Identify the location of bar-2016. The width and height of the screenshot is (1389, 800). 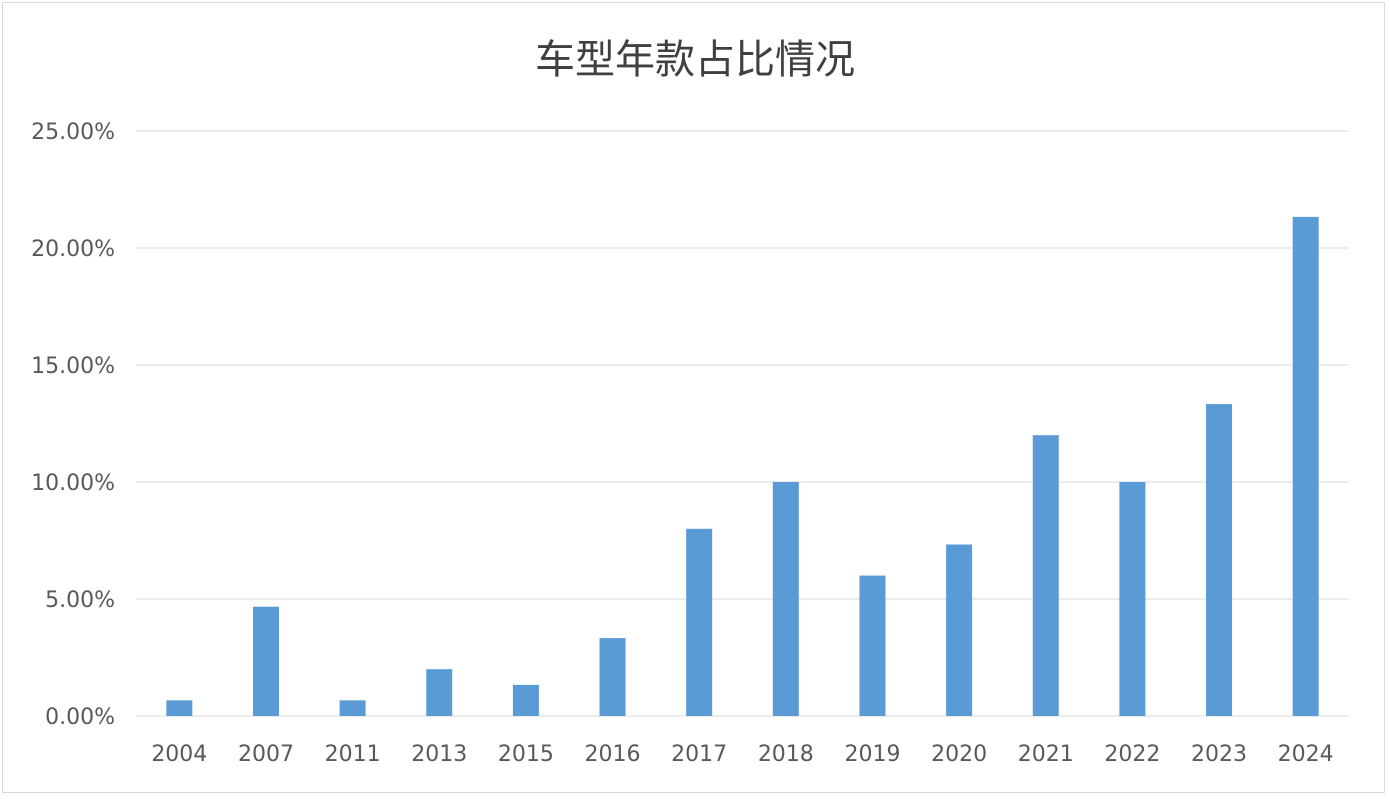
(612, 677).